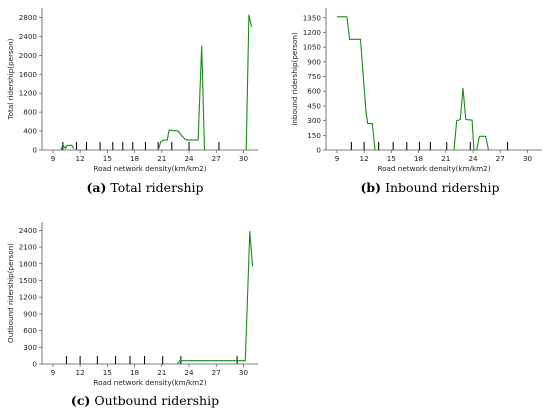  I want to click on caption-text: Total ridership, so click(154, 187).